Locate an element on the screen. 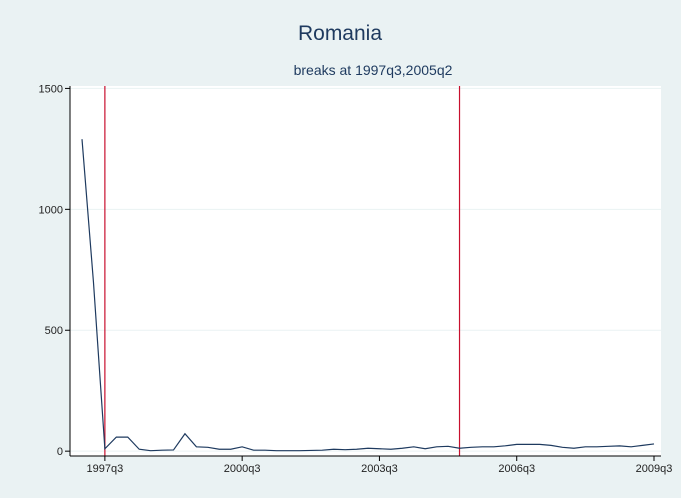 The width and height of the screenshot is (681, 498). x-tick-label: 2006q3 is located at coordinates (516, 469).